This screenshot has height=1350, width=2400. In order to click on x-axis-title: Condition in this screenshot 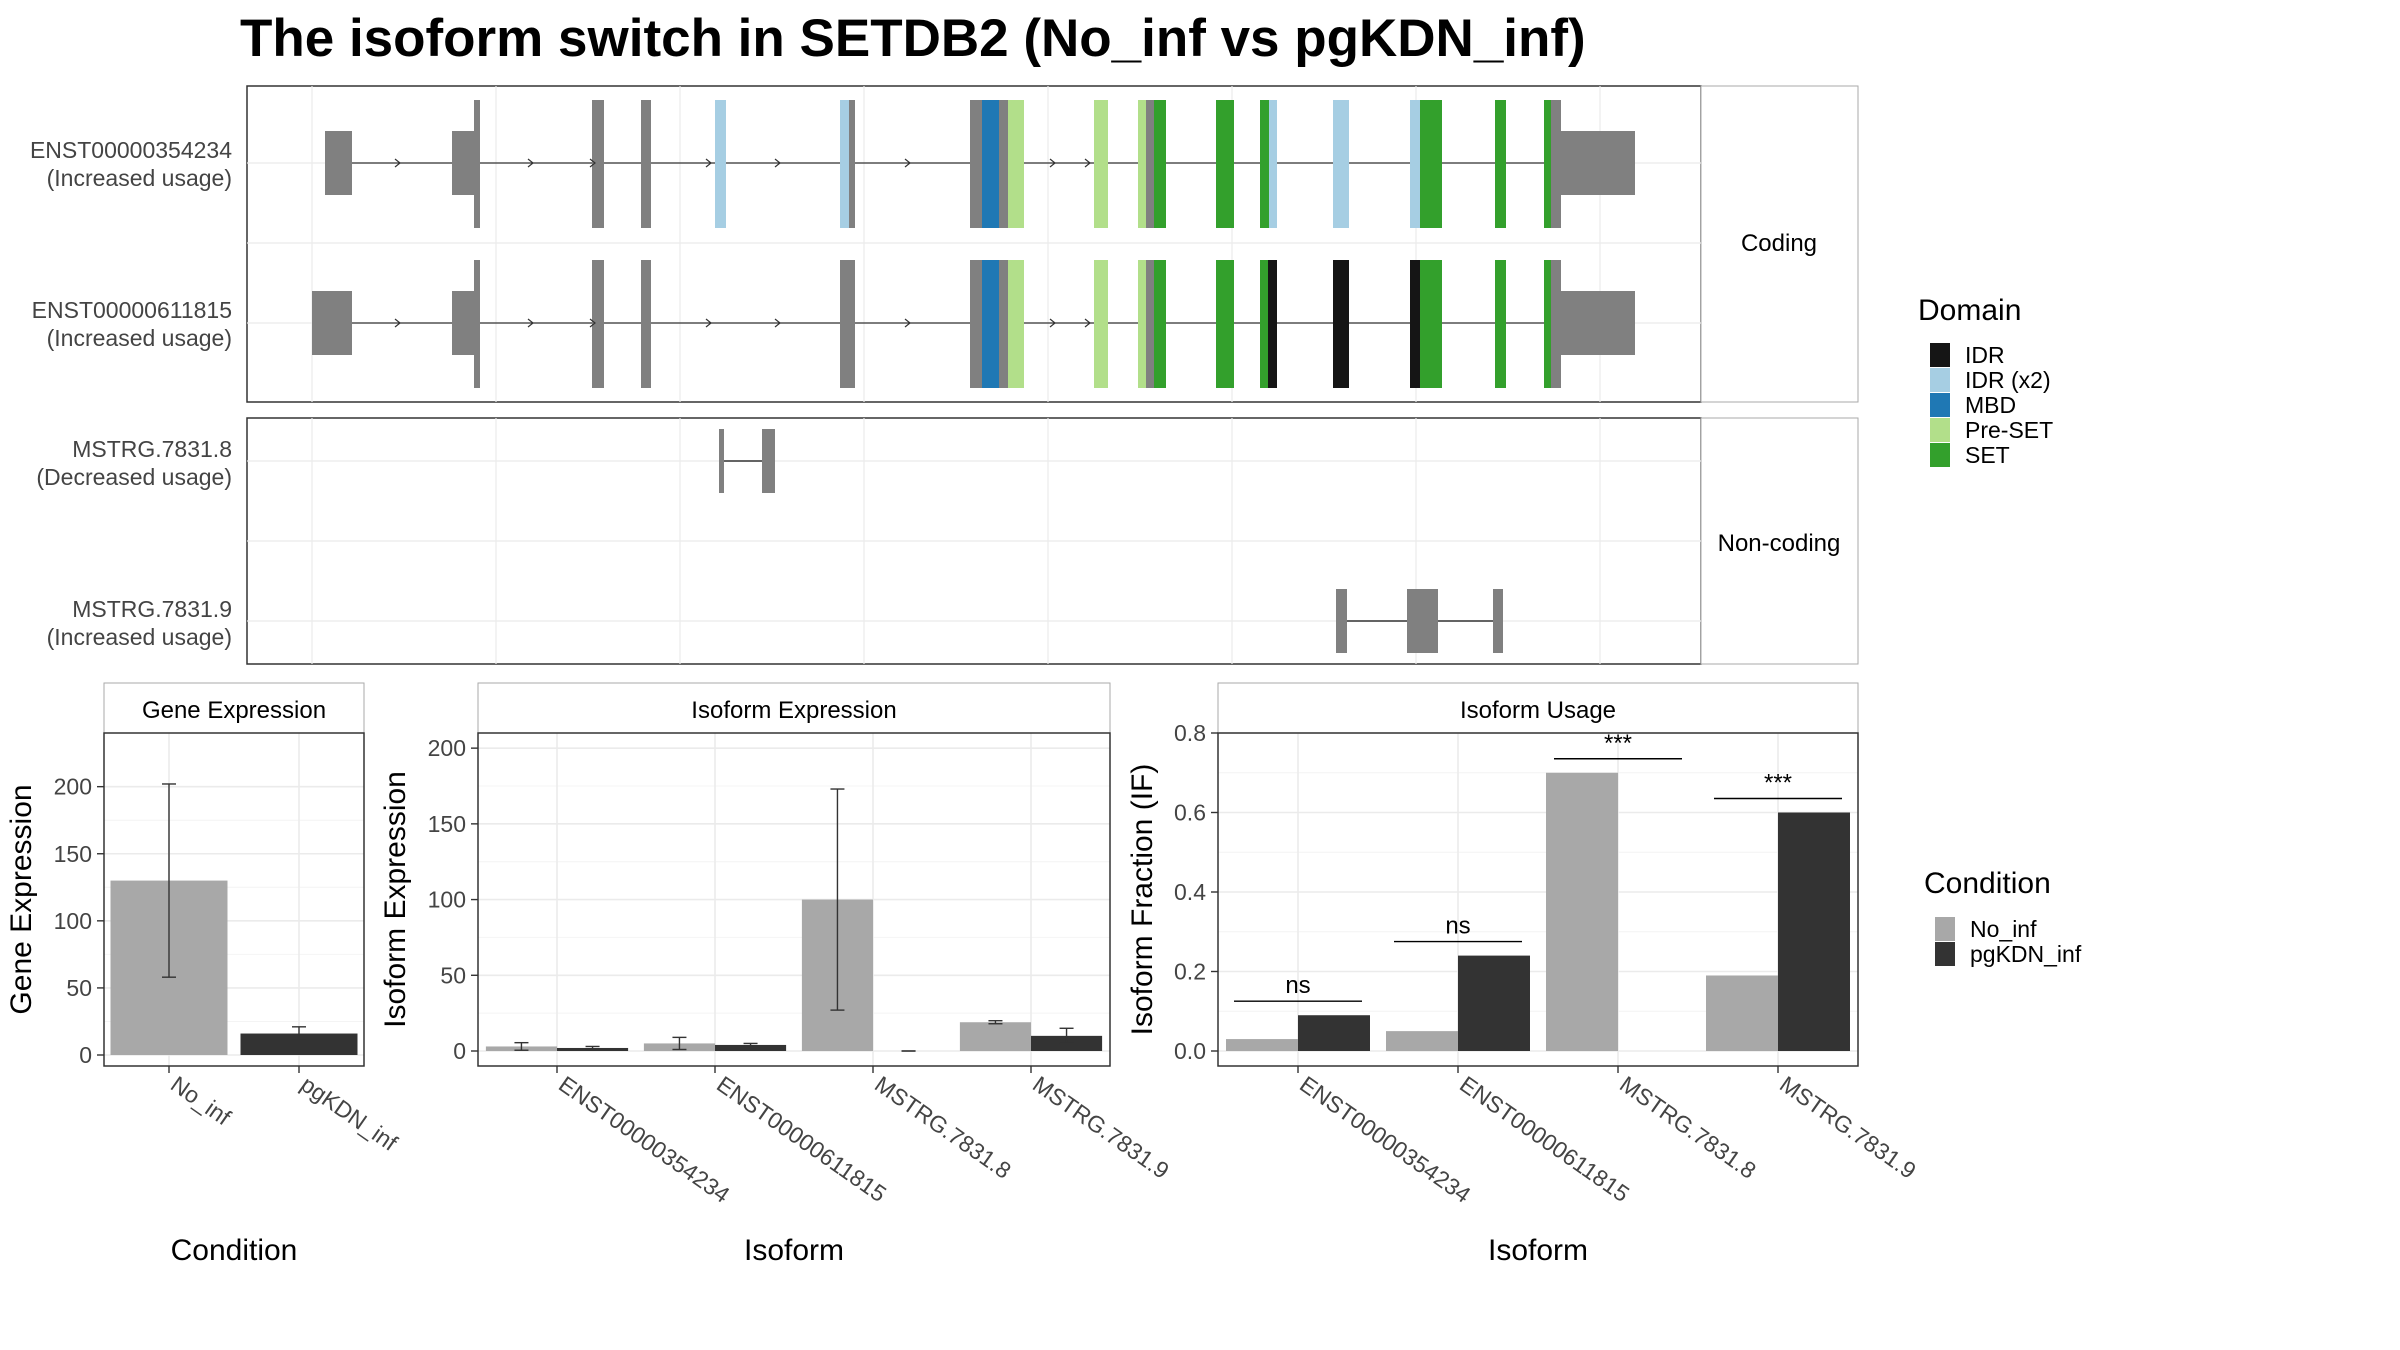, I will do `click(234, 1250)`.